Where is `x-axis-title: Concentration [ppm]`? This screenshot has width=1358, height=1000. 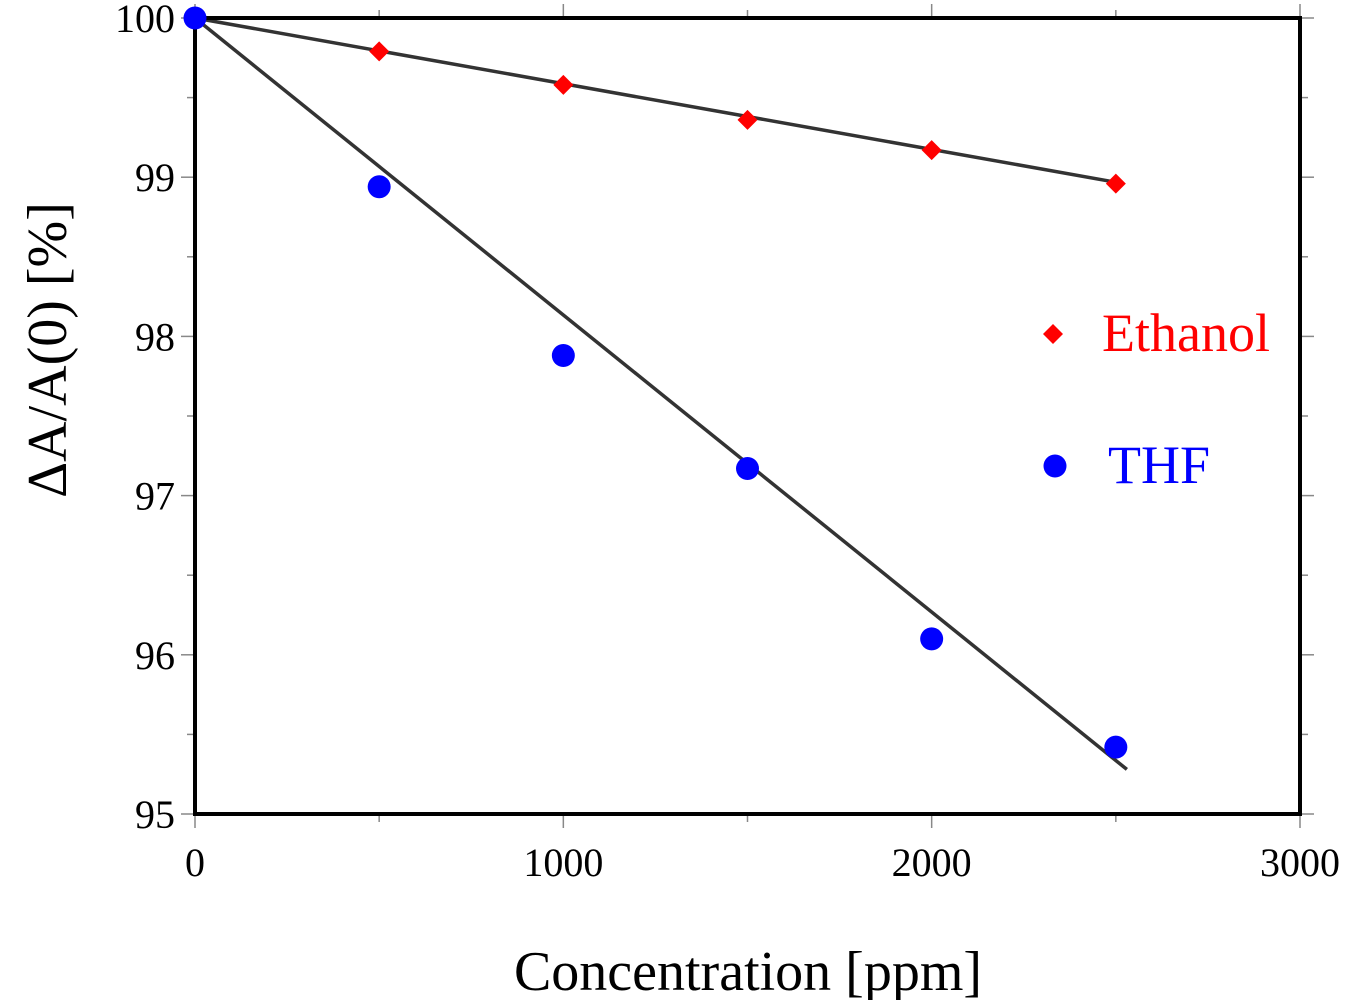
x-axis-title: Concentration [ppm] is located at coordinates (748, 970).